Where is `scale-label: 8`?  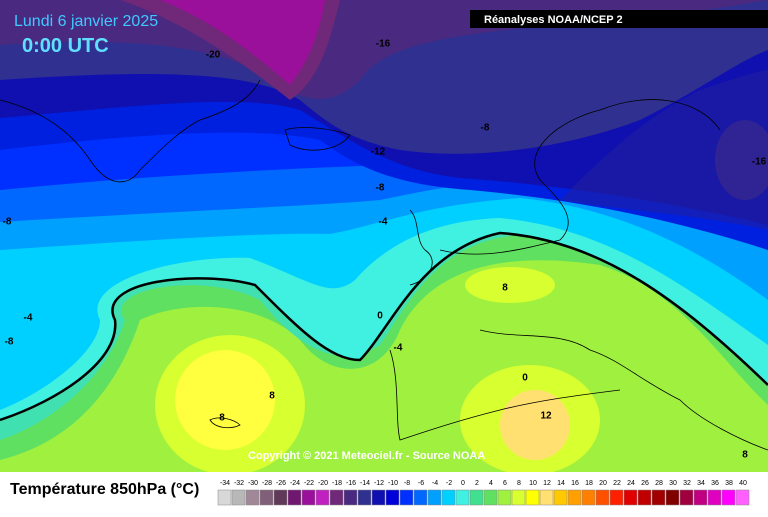 scale-label: 8 is located at coordinates (519, 483).